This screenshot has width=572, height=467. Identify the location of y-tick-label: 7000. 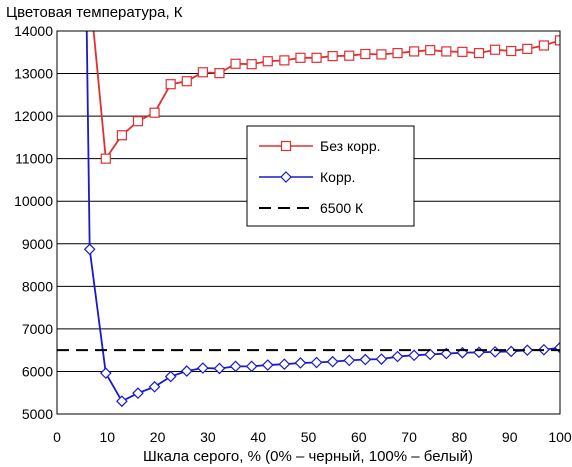
(37, 329).